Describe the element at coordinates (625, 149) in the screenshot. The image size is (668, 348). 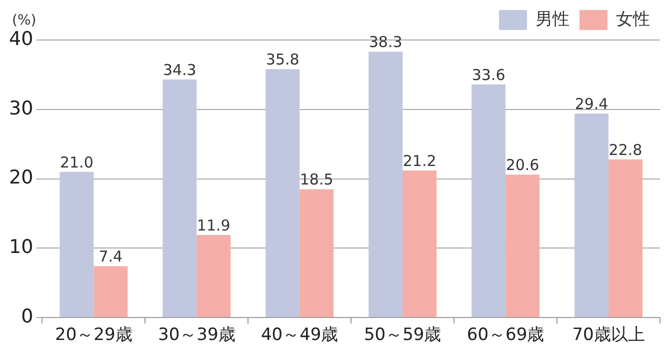
I see `data-label: 22.8` at that location.